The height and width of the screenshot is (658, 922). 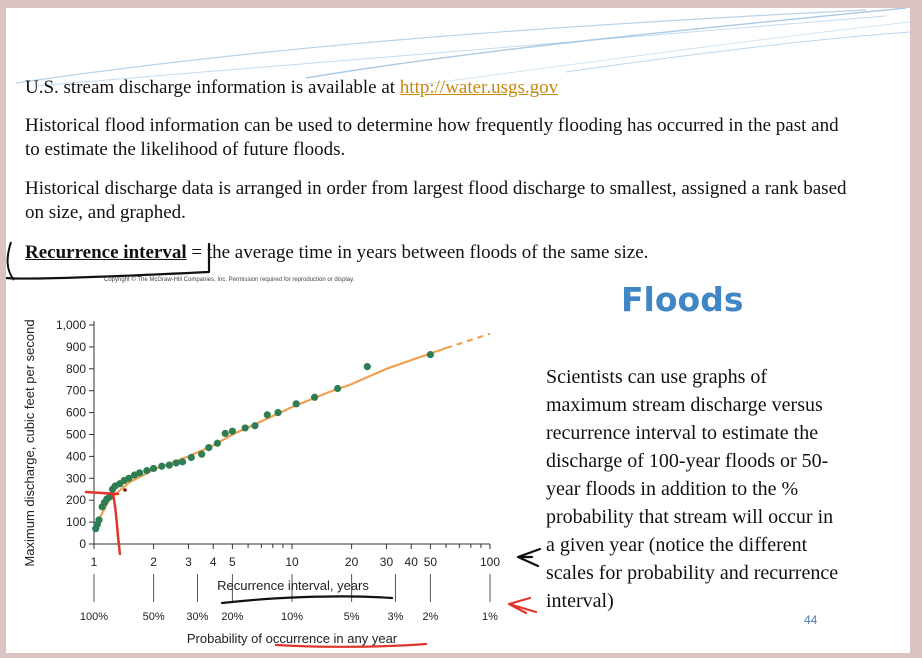 I want to click on x-tick-label: 30, so click(x=387, y=562).